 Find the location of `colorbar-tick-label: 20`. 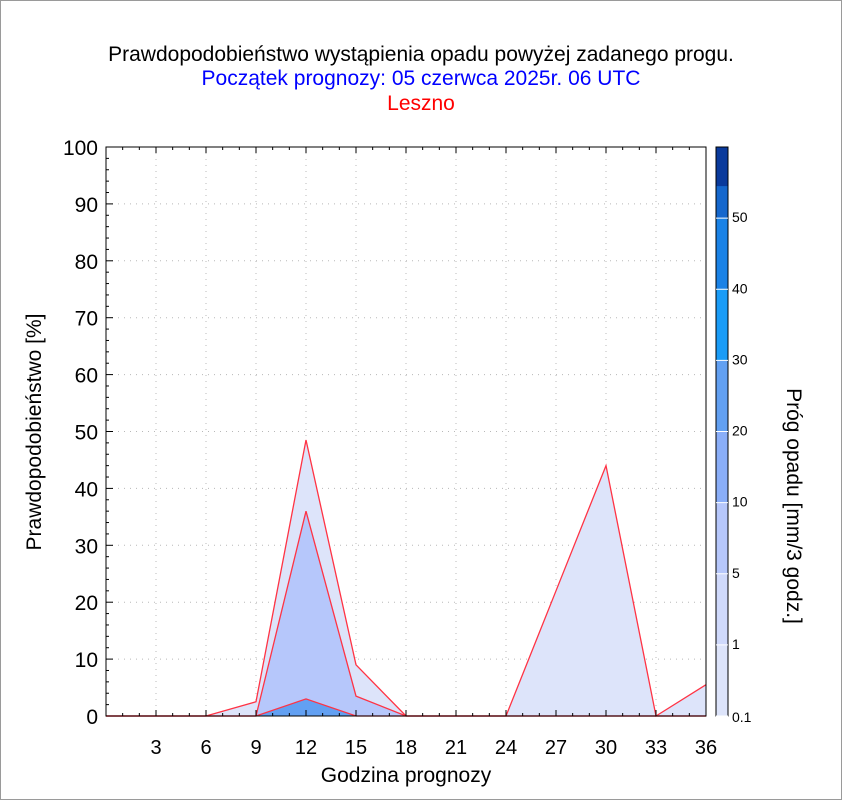

colorbar-tick-label: 20 is located at coordinates (740, 431).